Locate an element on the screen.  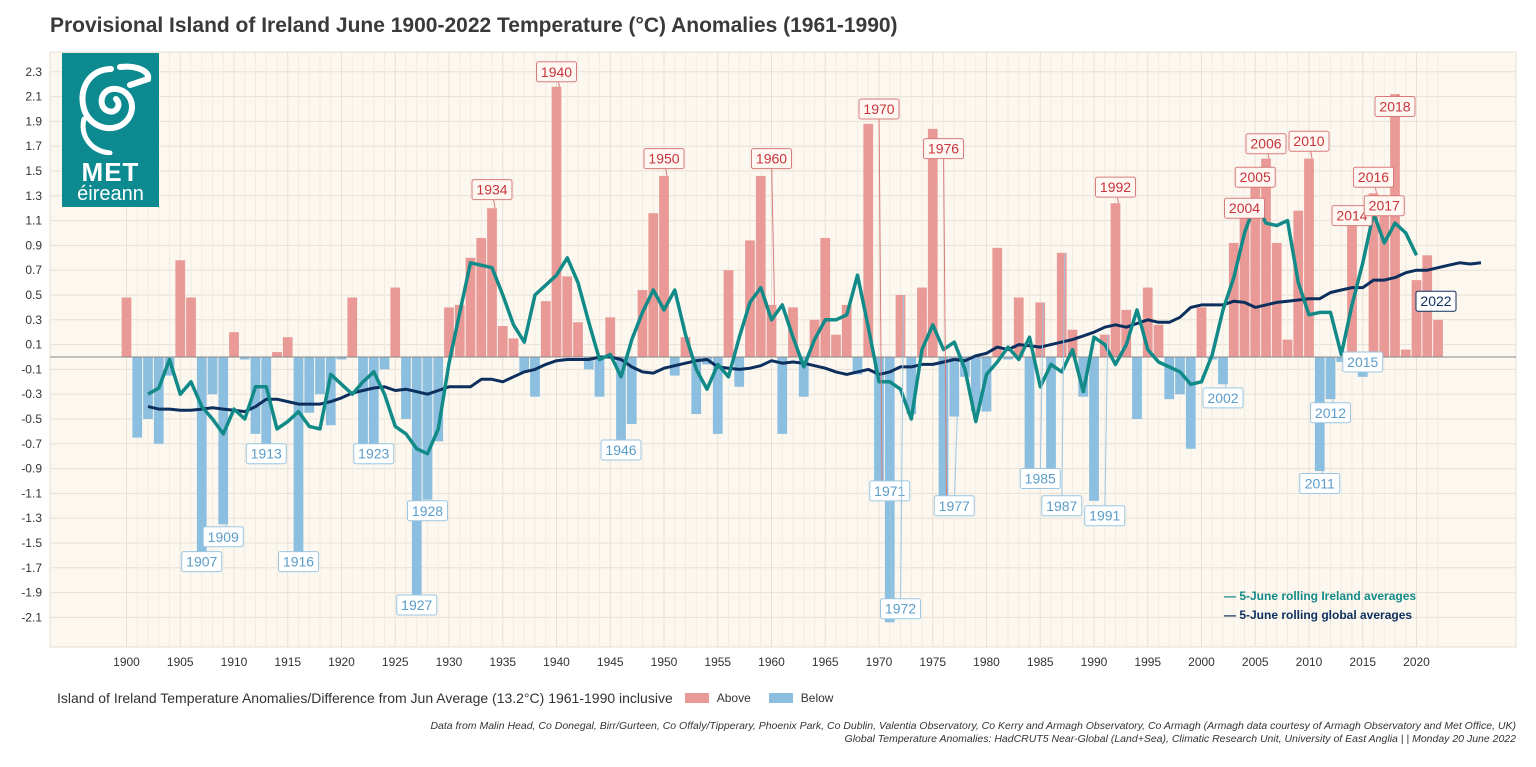
y-tick-label: 1.5 is located at coordinates (33, 171).